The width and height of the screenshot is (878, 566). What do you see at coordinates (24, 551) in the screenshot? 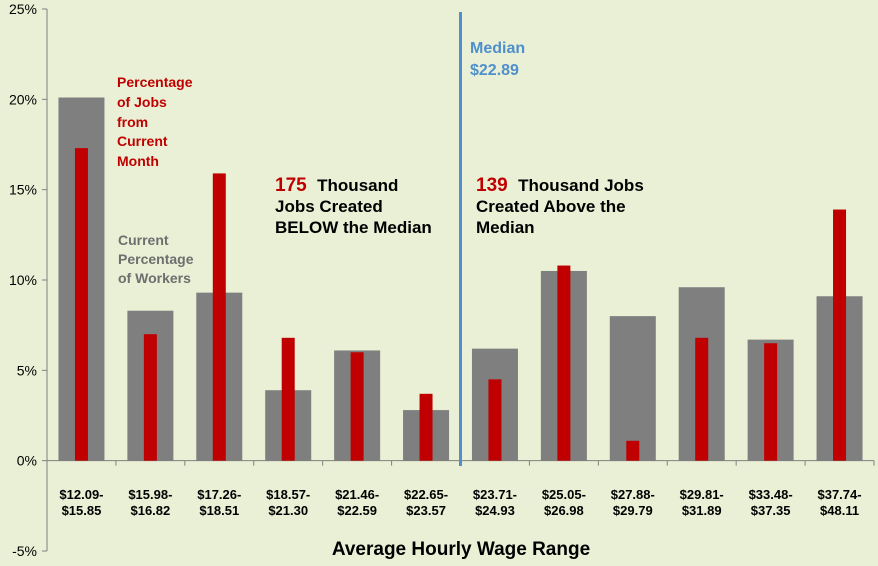
I see `y-tick-label: -5%` at bounding box center [24, 551].